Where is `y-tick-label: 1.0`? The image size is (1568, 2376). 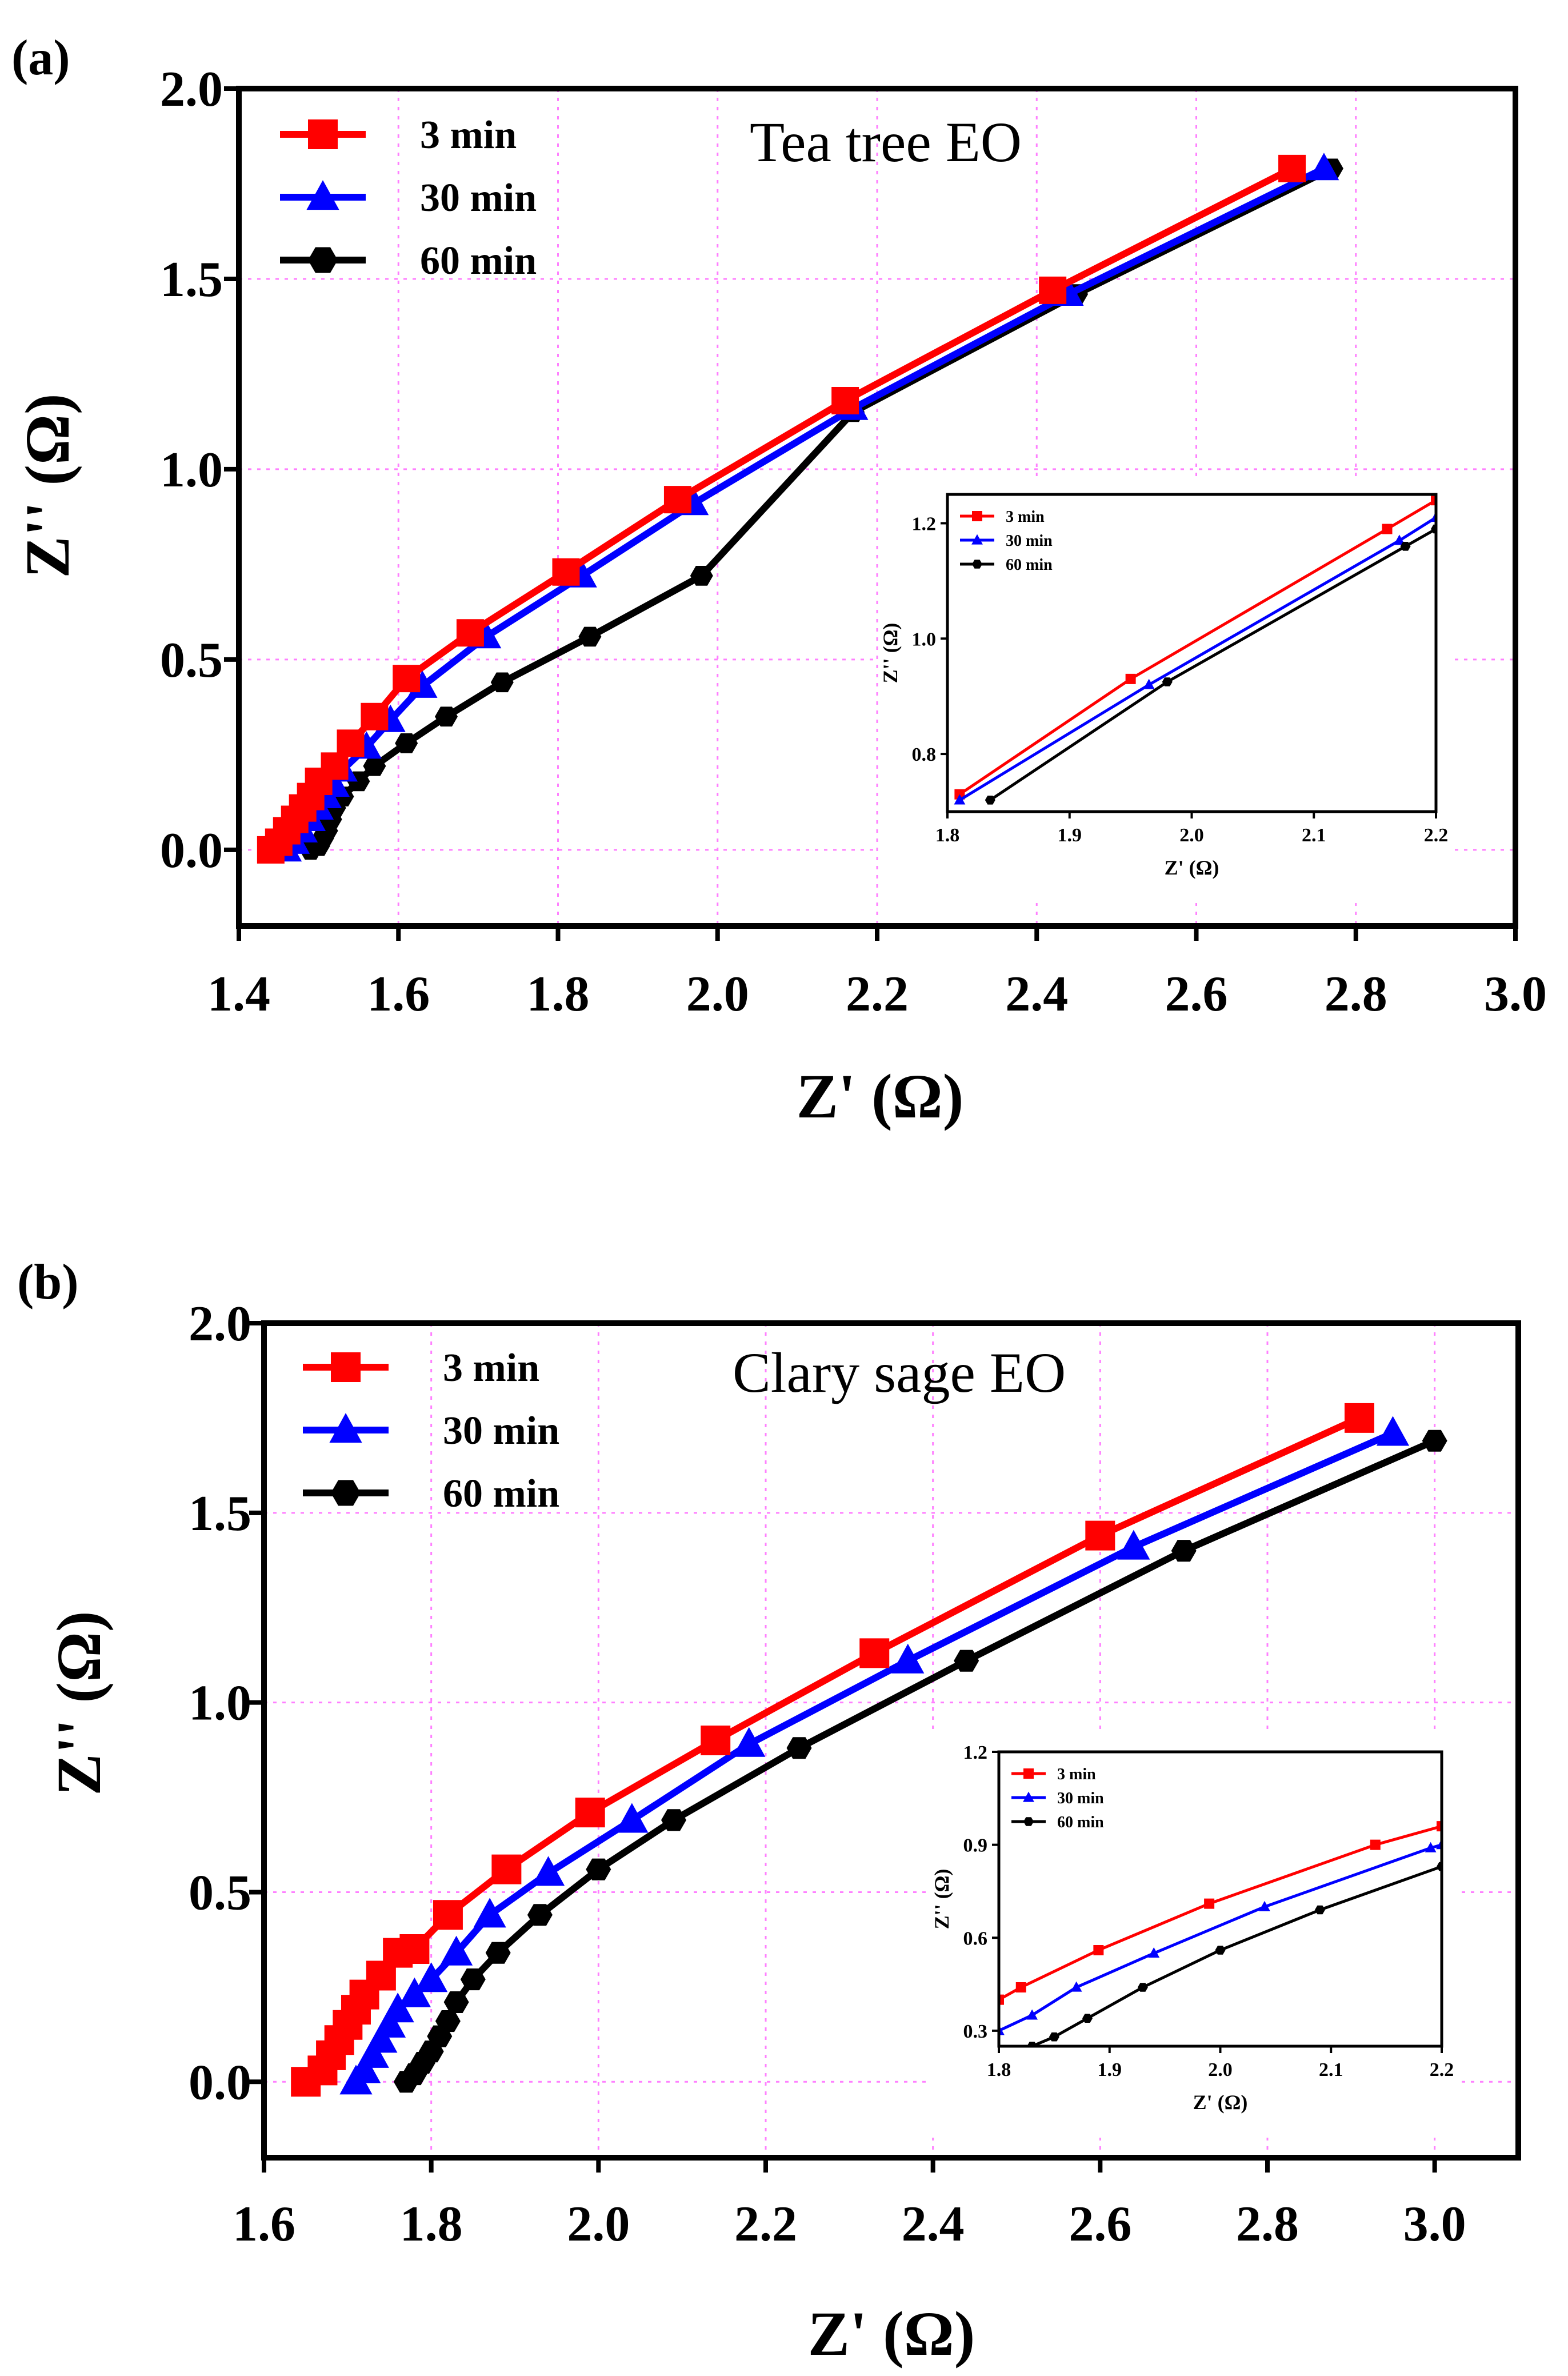 y-tick-label: 1.0 is located at coordinates (191, 470).